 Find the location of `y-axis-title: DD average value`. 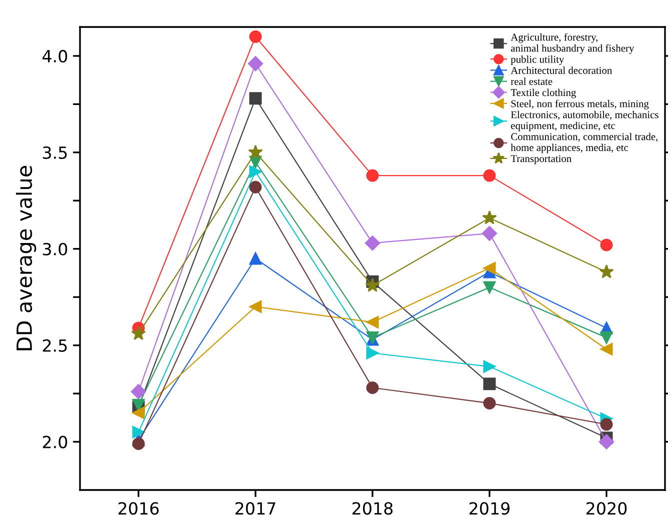

y-axis-title: DD average value is located at coordinates (26, 258).